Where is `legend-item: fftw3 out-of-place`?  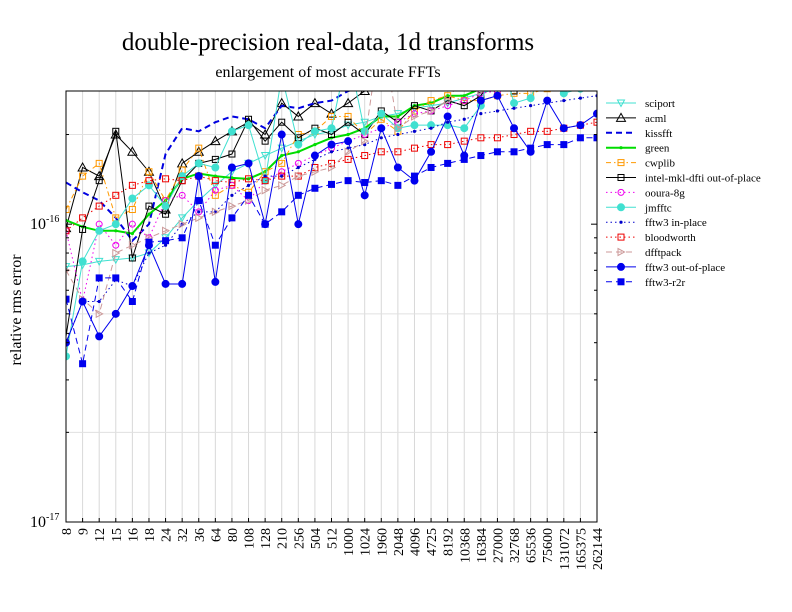
legend-item: fftw3 out-of-place is located at coordinates (665, 268).